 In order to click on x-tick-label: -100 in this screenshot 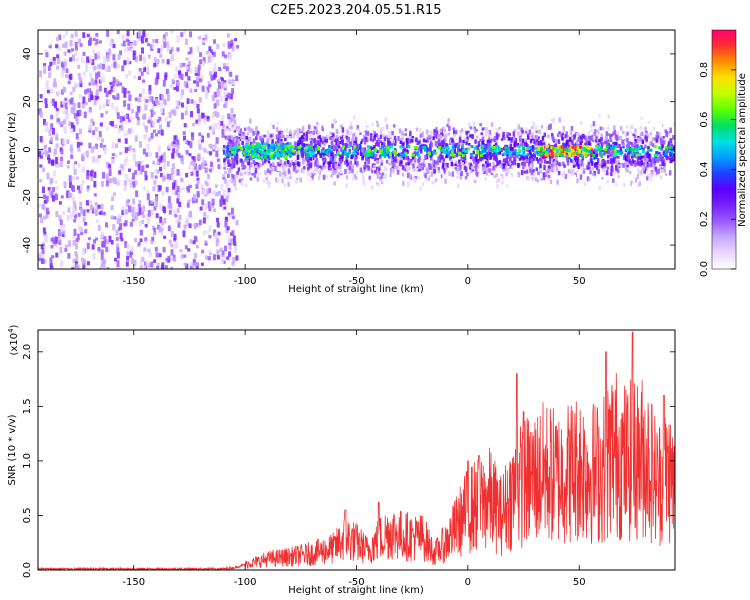, I will do `click(245, 582)`.